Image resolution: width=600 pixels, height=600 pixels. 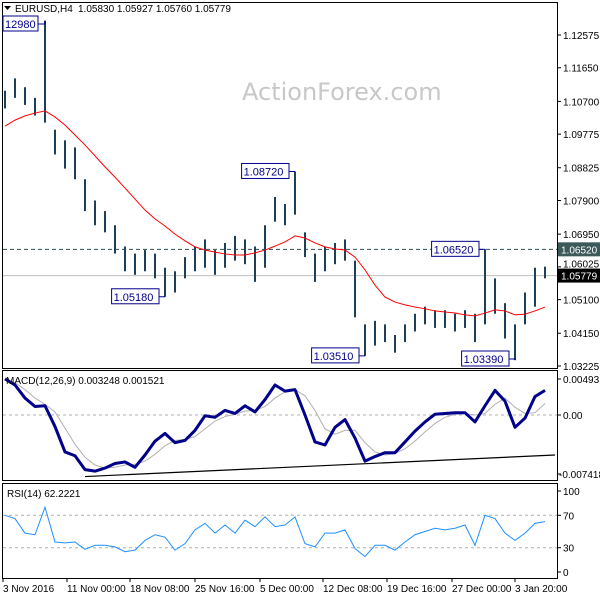 I want to click on price-tick-label: 1.03225, so click(x=581, y=367).